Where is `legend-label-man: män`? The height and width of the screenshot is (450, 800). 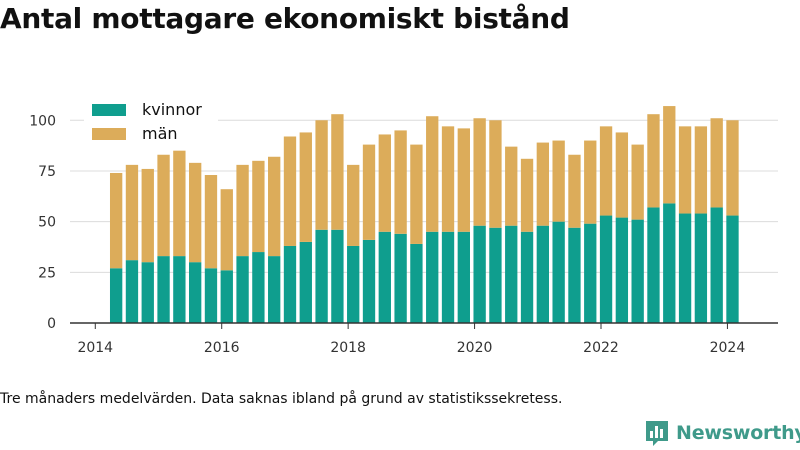
legend-label-man: män is located at coordinates (160, 133).